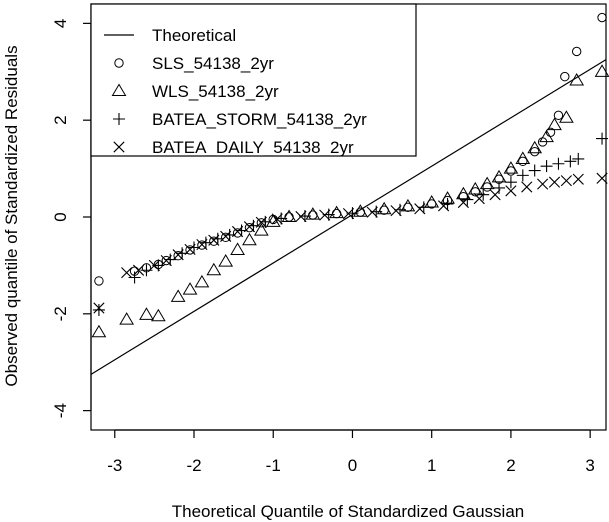 The image size is (609, 522). What do you see at coordinates (213, 63) in the screenshot?
I see `legend-label: SLS_54138_2yr` at bounding box center [213, 63].